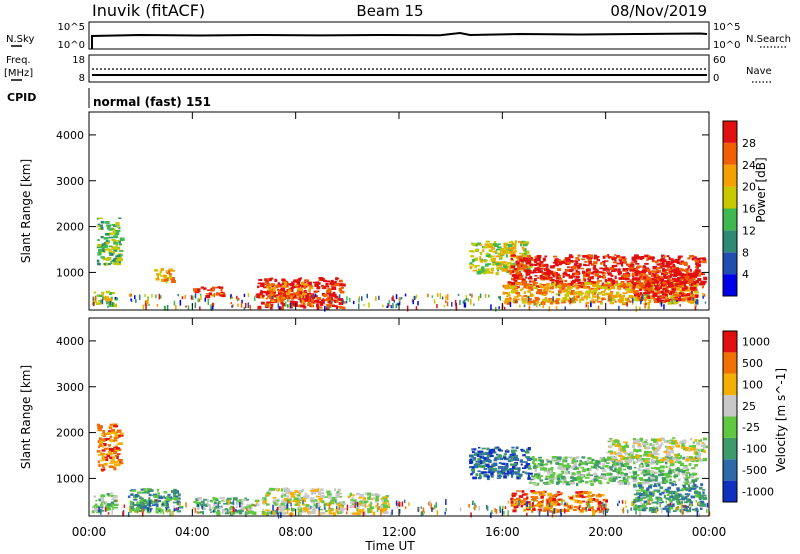 The width and height of the screenshot is (800, 554). Describe the element at coordinates (749, 165) in the screenshot. I see `colorbar-tick-label: 24` at that location.